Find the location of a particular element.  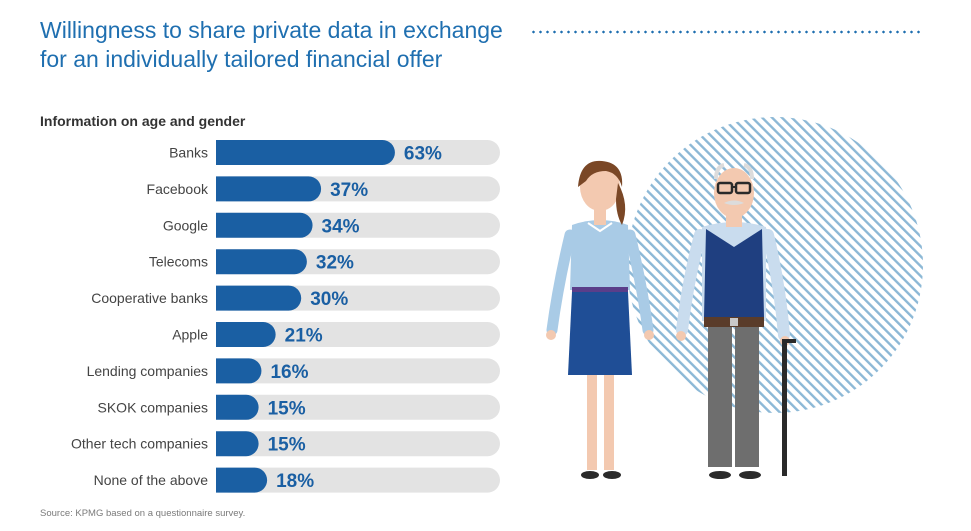

walking-cane is located at coordinates (784, 408).